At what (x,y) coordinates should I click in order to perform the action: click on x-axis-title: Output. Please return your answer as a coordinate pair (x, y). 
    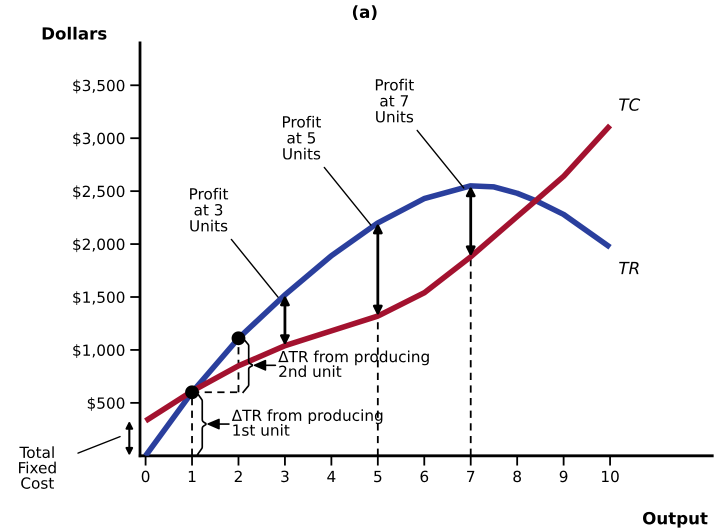
    Looking at the image, I should click on (675, 520).